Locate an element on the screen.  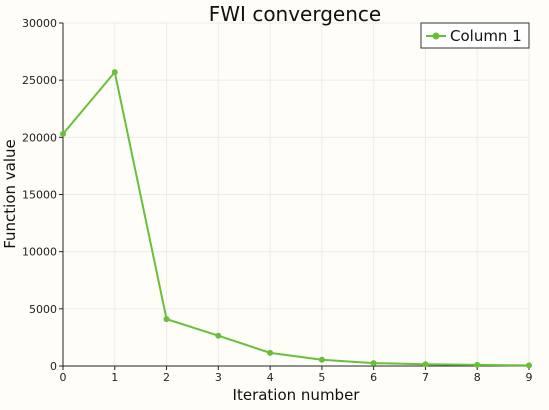
legend-entry-column-1: Column 1 is located at coordinates (486, 36).